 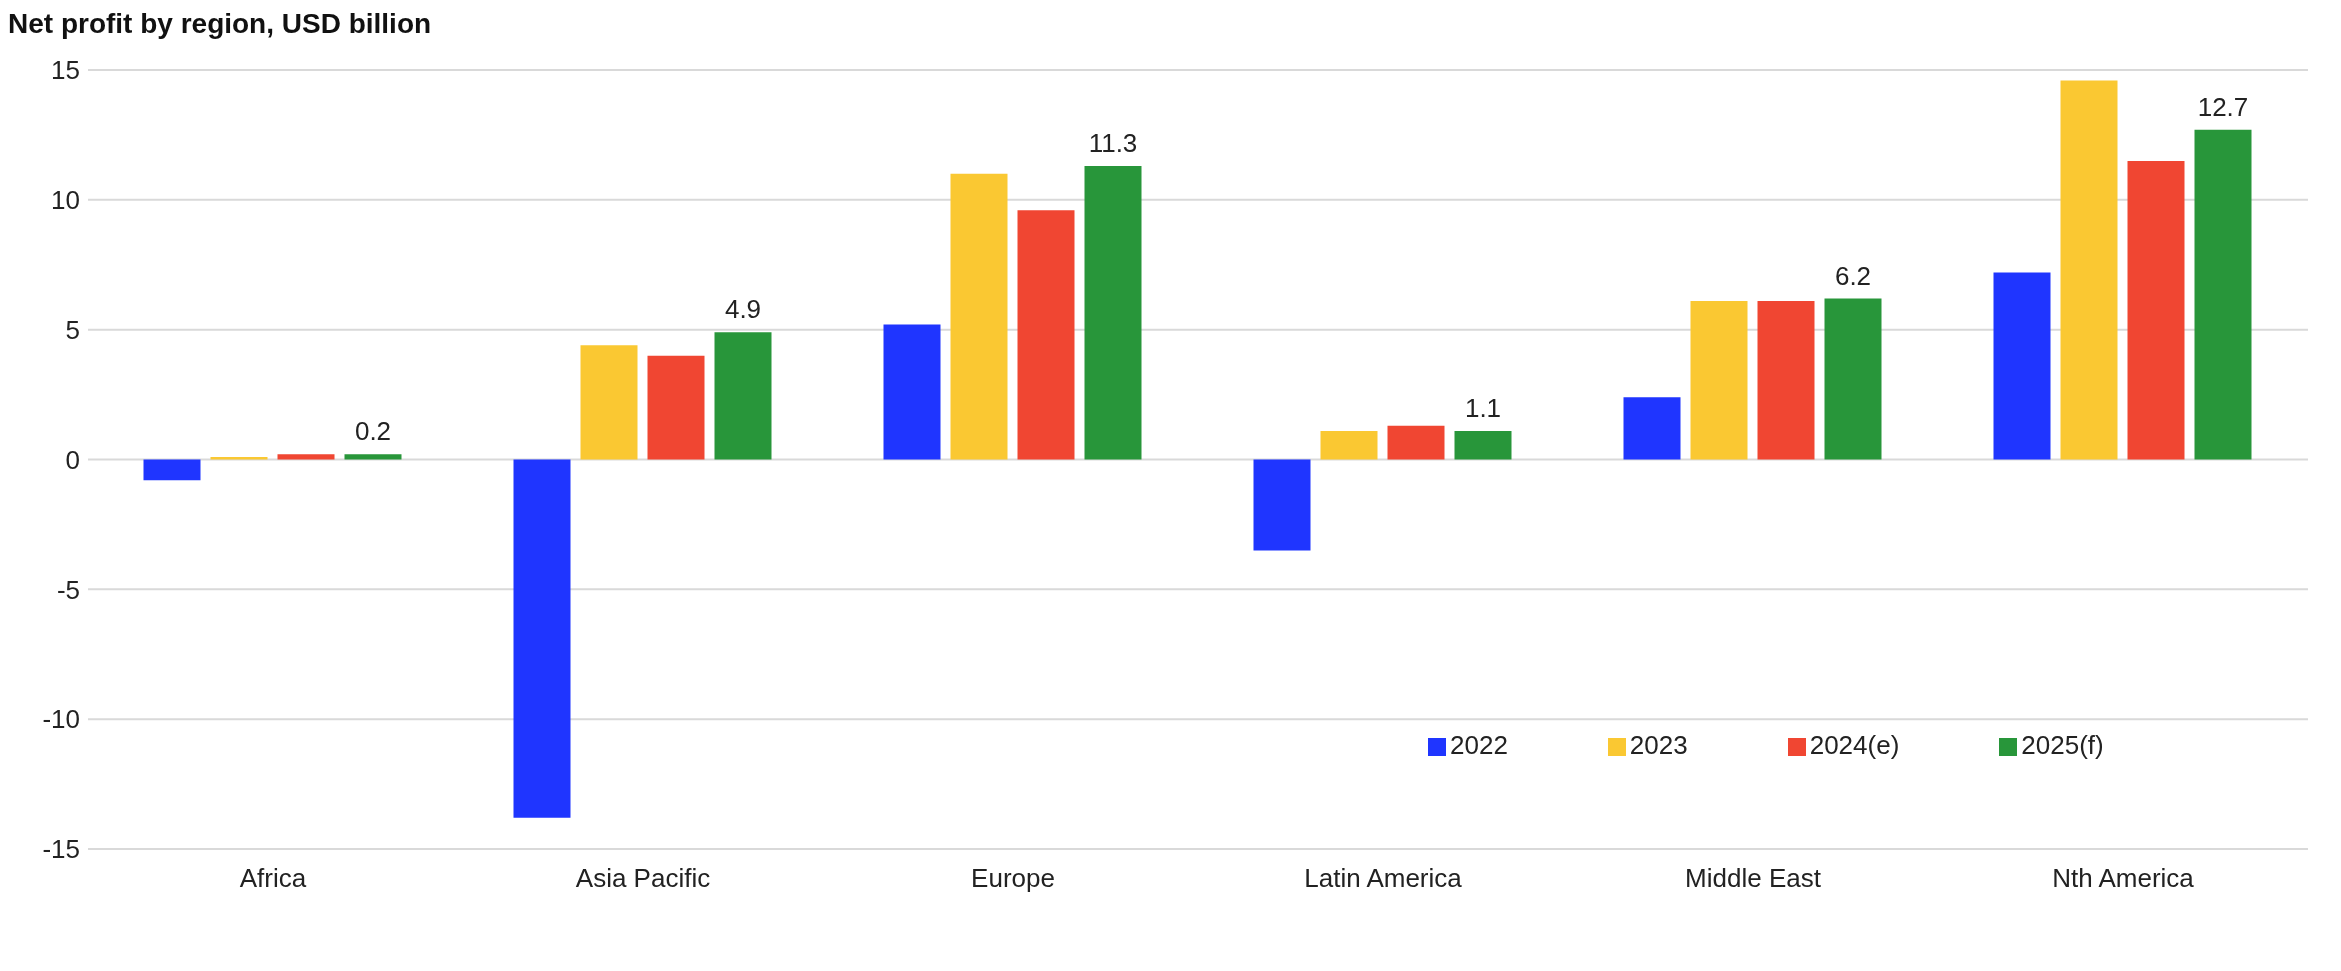 I want to click on x-tick-label: Nth America, so click(x=2123, y=878).